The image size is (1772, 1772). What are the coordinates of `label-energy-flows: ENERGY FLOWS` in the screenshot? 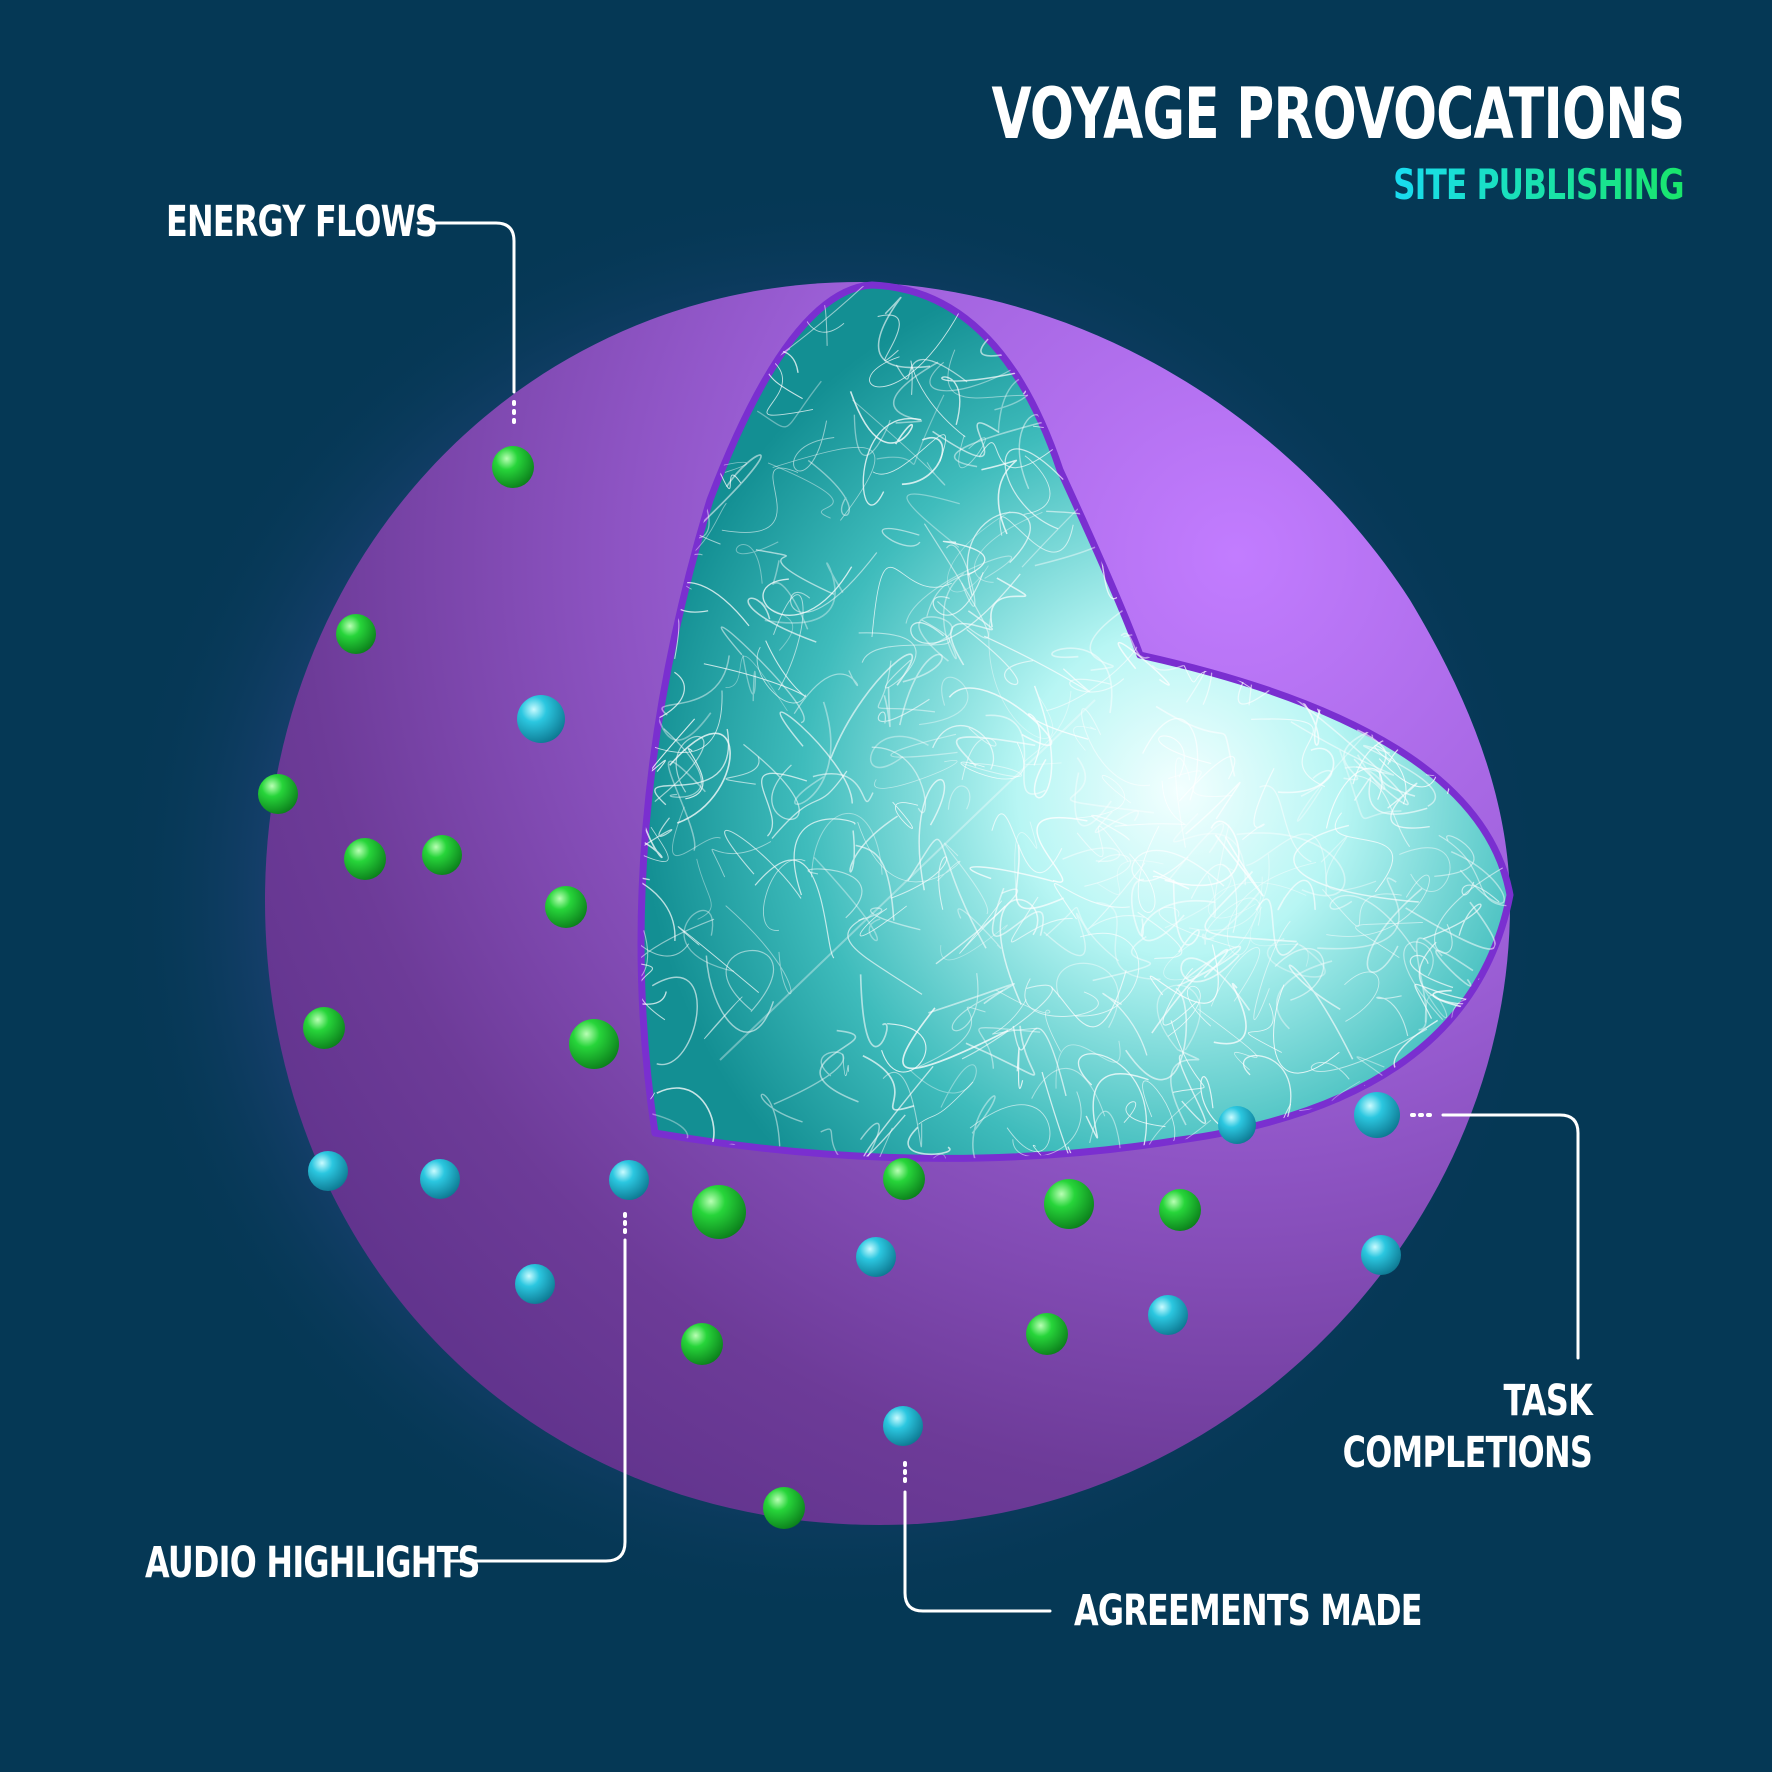 It's located at (302, 222).